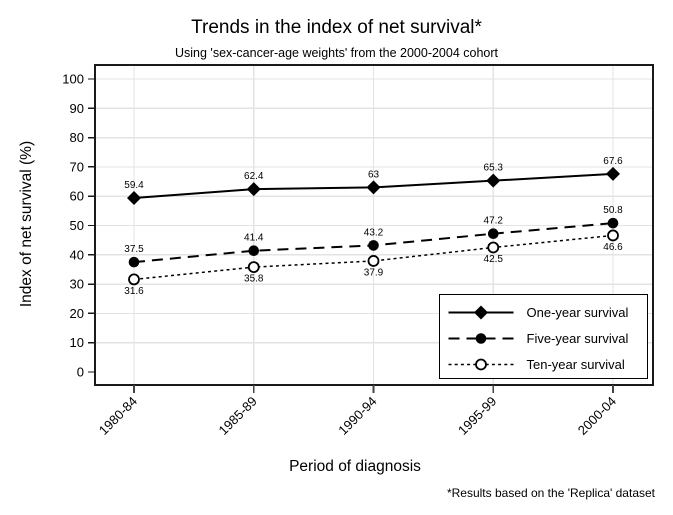  Describe the element at coordinates (576, 364) in the screenshot. I see `legend-label: Ten-year survival` at that location.